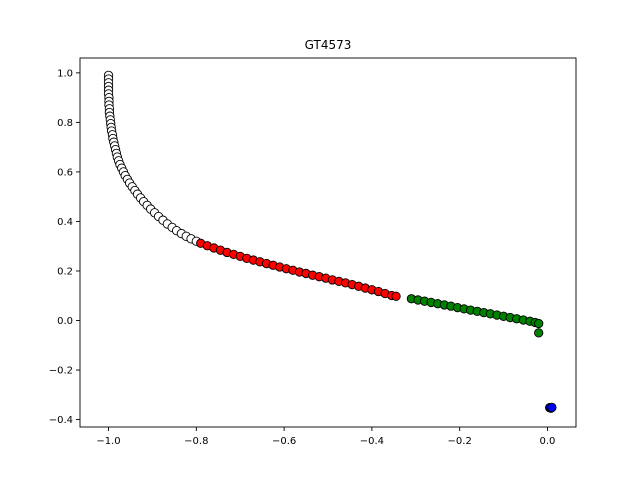  What do you see at coordinates (65, 321) in the screenshot?
I see `y-tick-label: 0.0` at bounding box center [65, 321].